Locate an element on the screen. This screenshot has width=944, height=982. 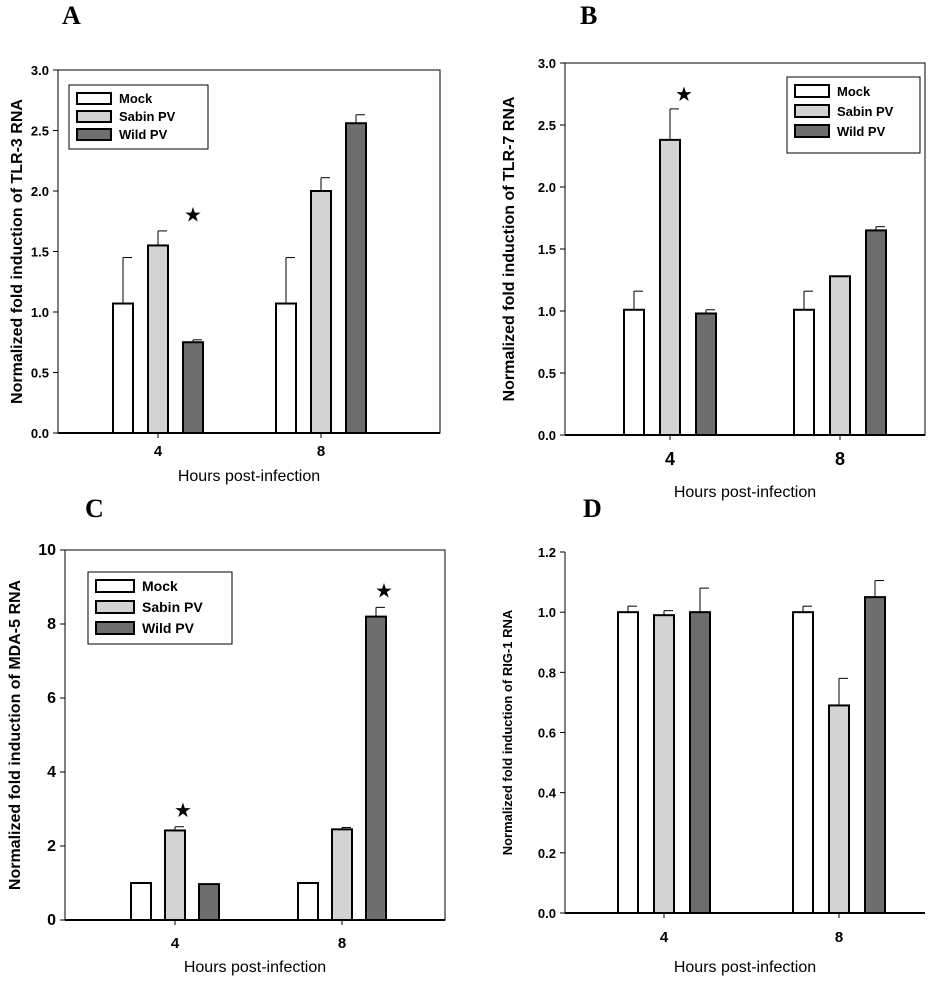
y-tick-label: 0 is located at coordinates (51, 920).